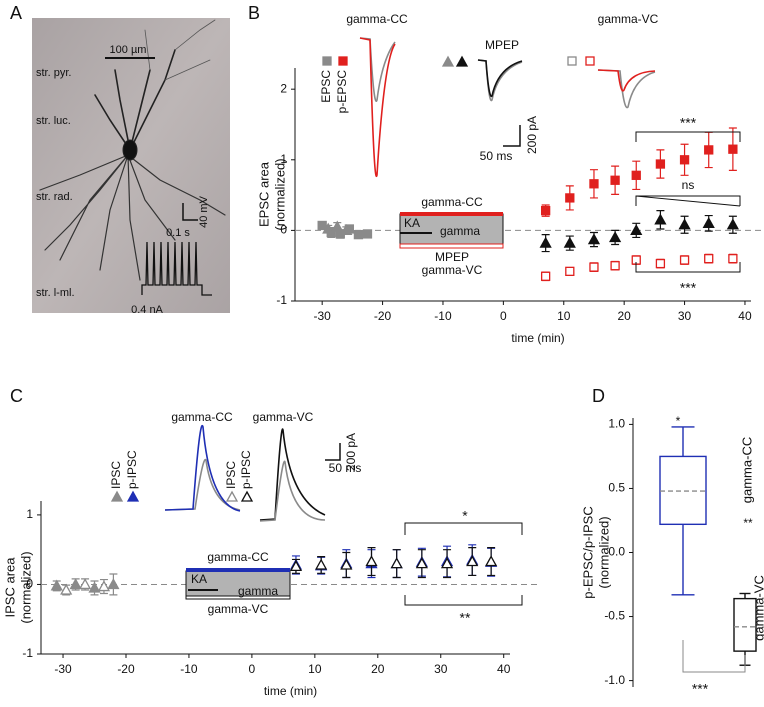 This screenshot has width=764, height=707. What do you see at coordinates (503, 316) in the screenshot?
I see `x-tick-label: 0` at bounding box center [503, 316].